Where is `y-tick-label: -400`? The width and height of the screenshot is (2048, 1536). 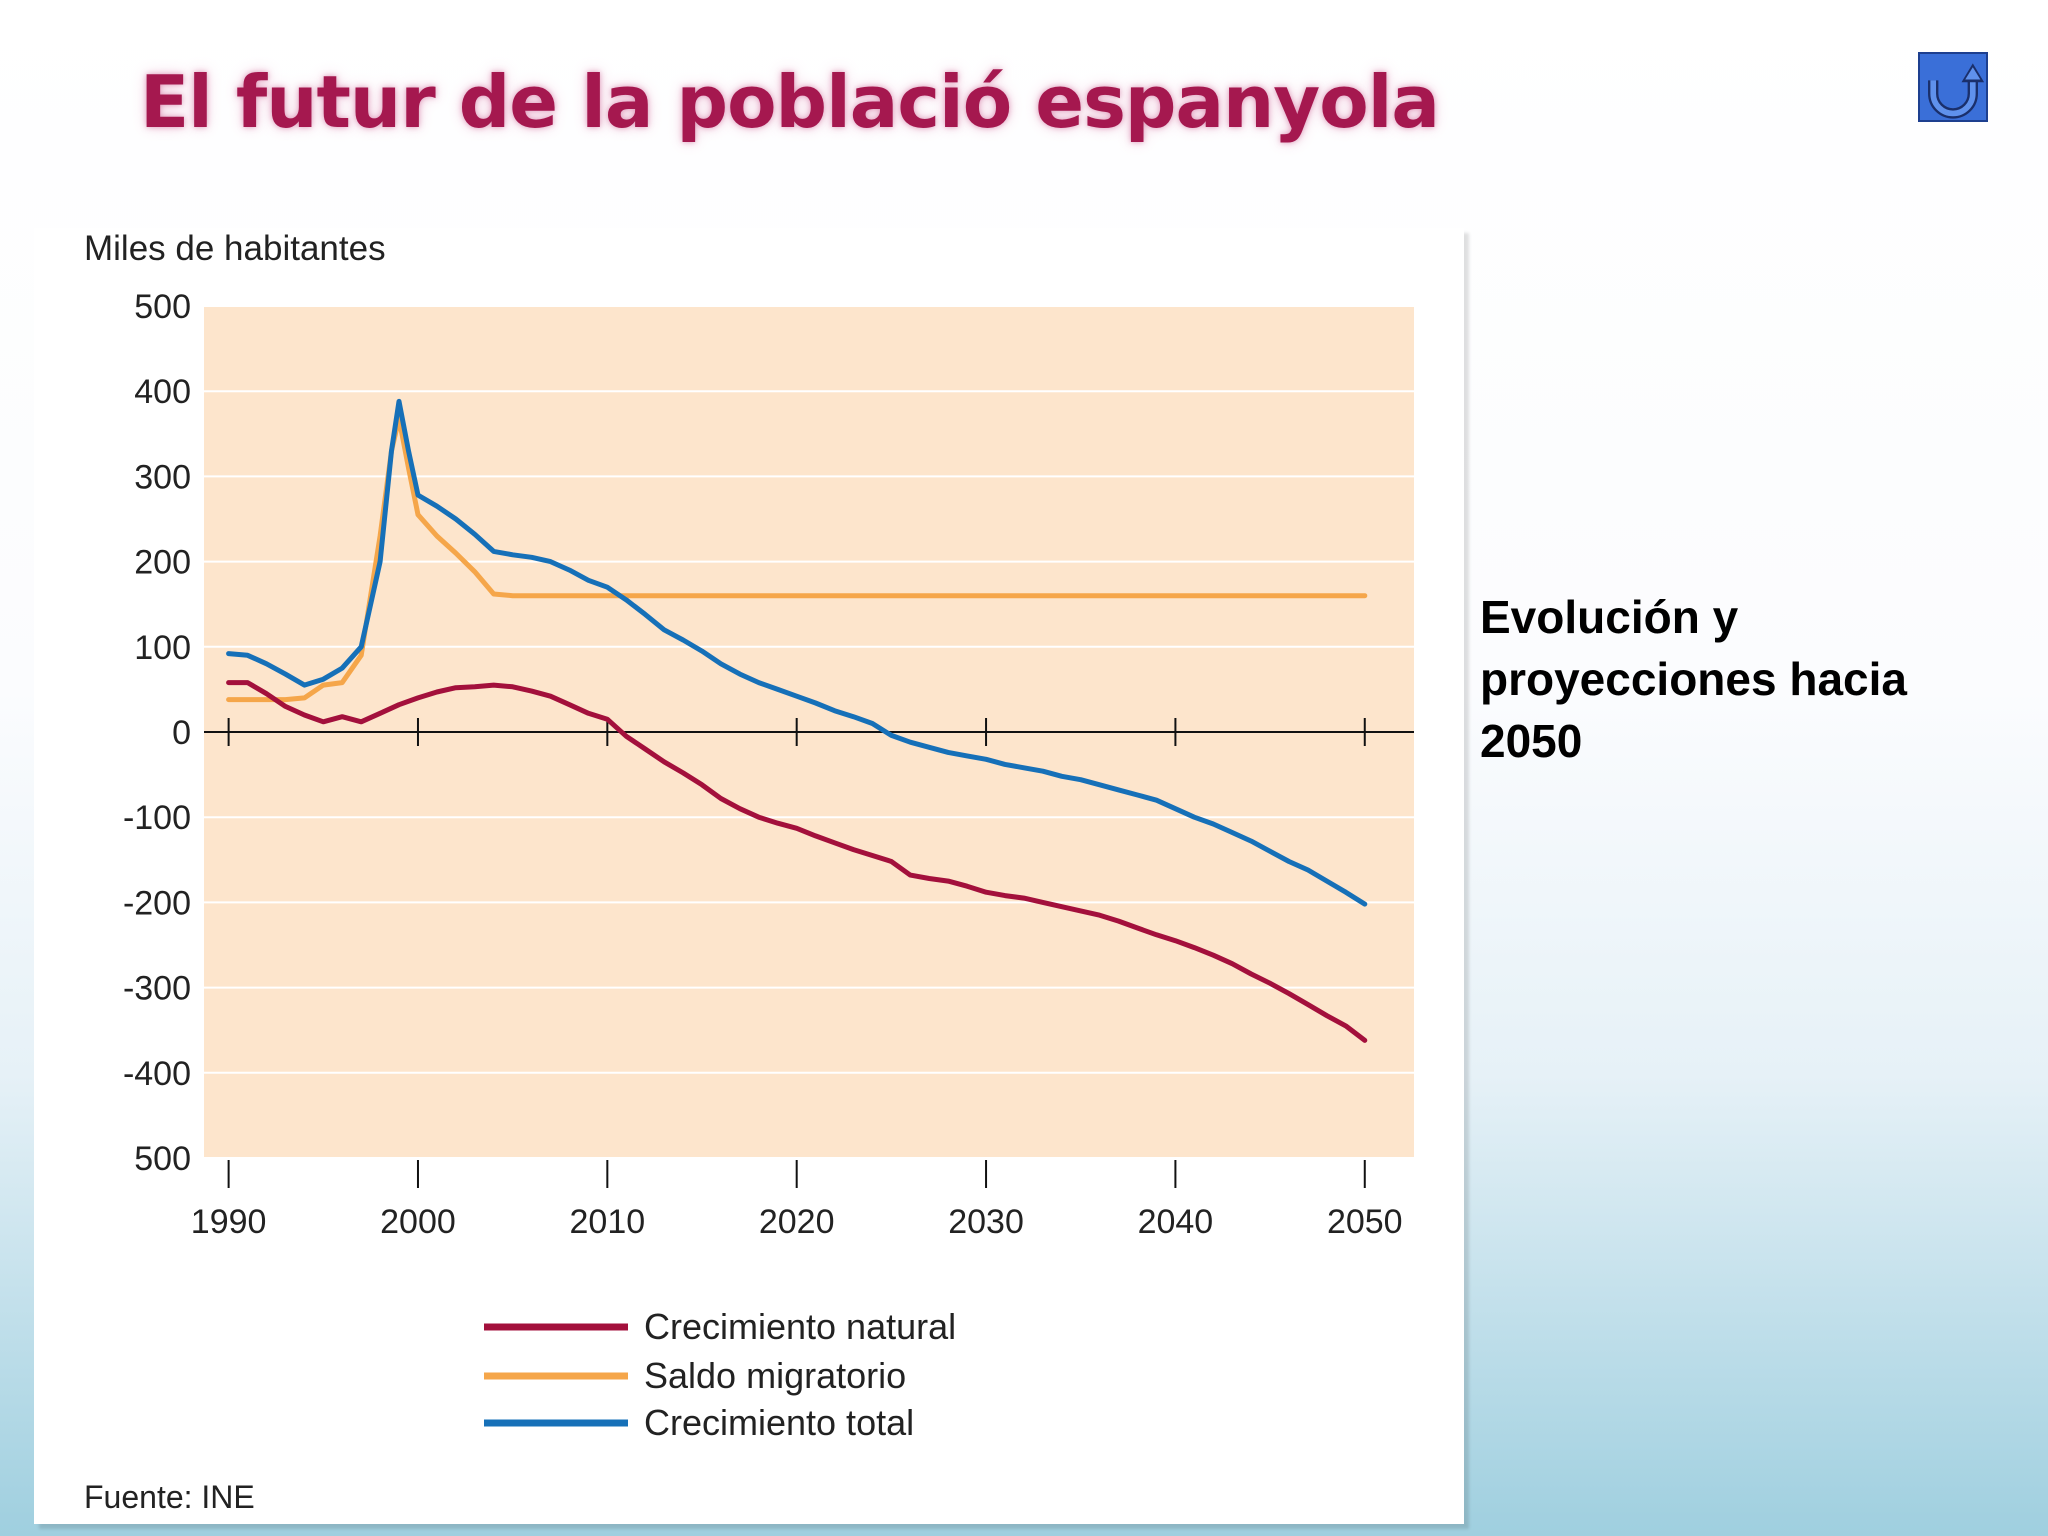
y-tick-label: -400 is located at coordinates (157, 1074).